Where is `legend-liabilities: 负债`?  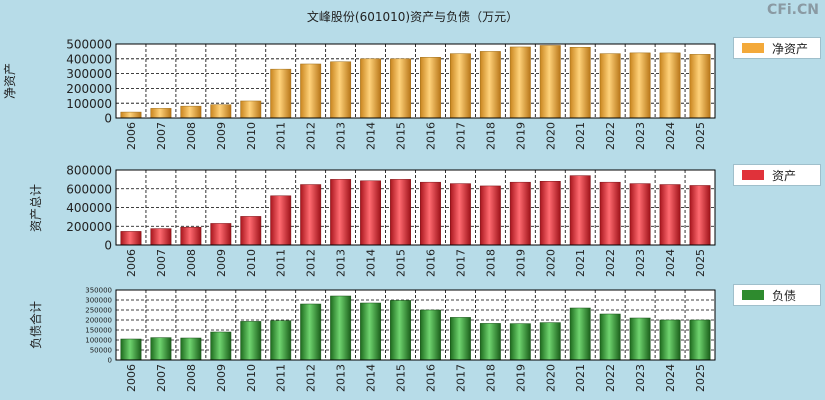 legend-liabilities: 负债 is located at coordinates (777, 295).